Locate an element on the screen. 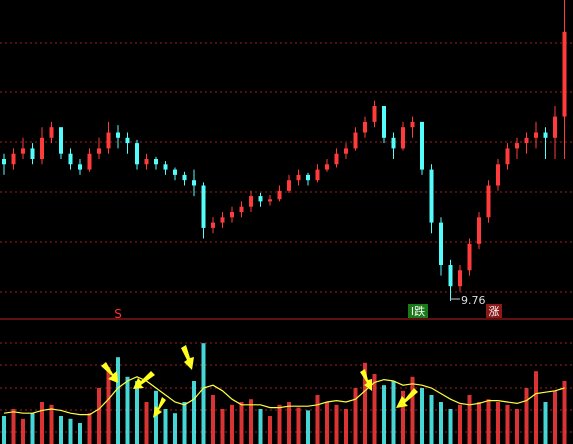  rise-signal: 涨 is located at coordinates (494, 311).